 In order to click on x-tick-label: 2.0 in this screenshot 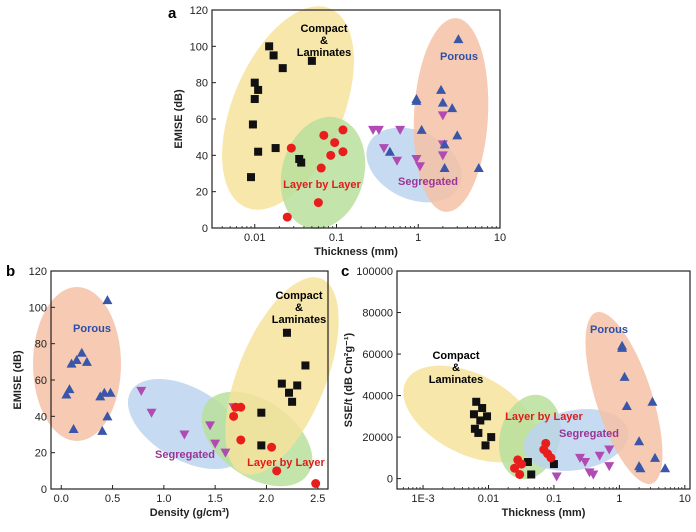, I will do `click(266, 499)`.